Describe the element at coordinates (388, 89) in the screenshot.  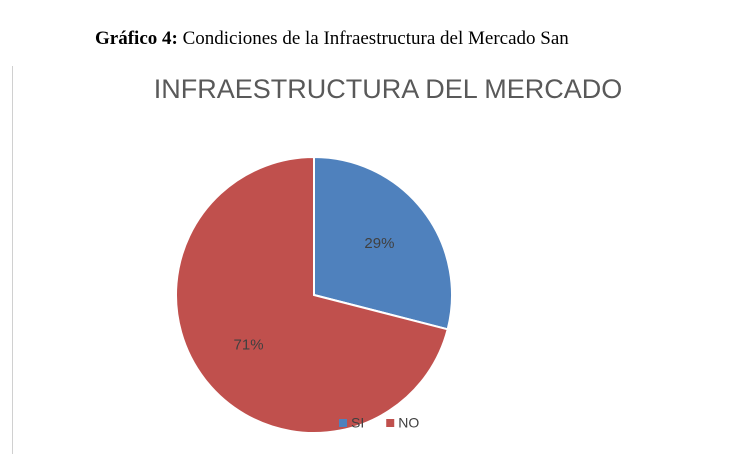
I see `chart-title: INFRAESTRUCTURA DEL MERCADO` at that location.